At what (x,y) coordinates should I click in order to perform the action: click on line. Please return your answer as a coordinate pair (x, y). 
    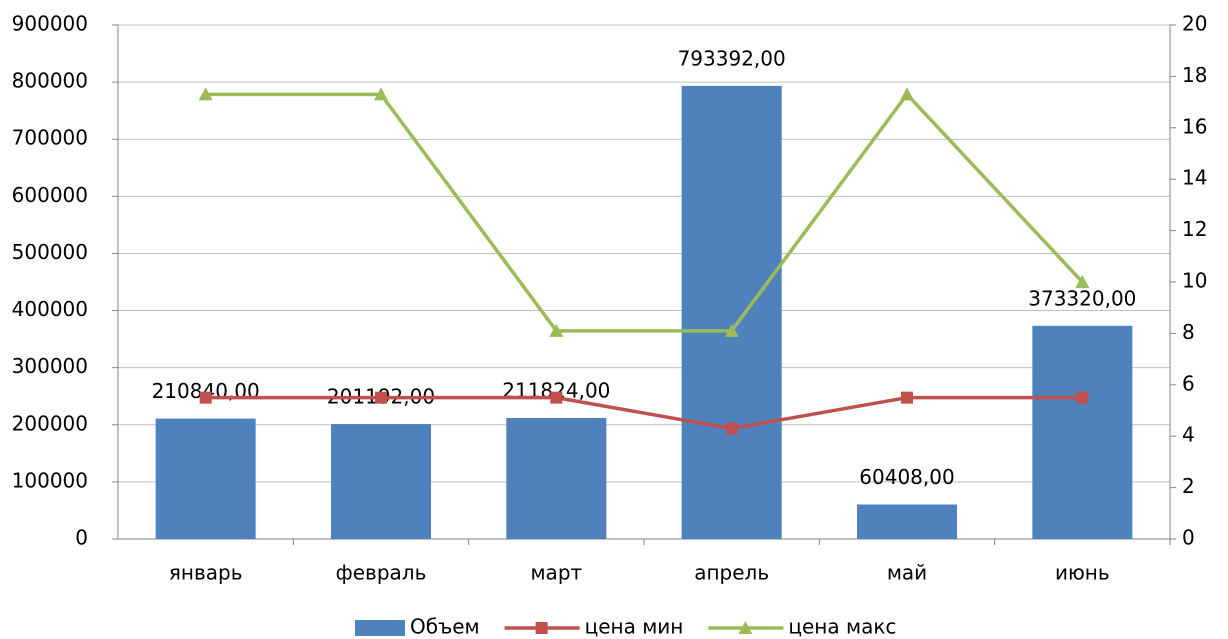
    Looking at the image, I should click on (644, 413).